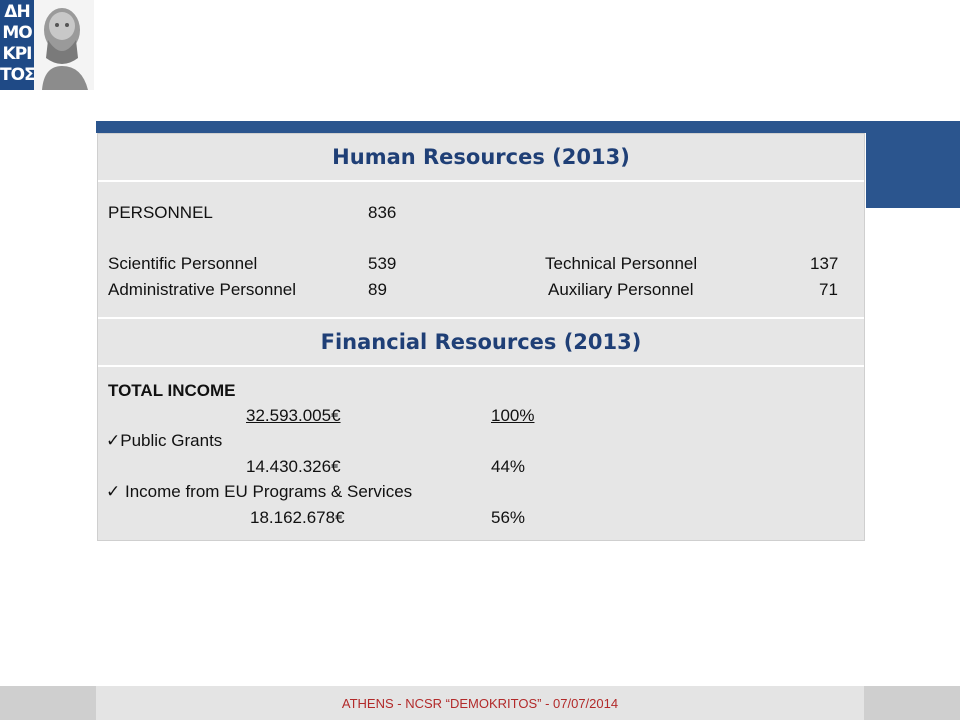  I want to click on total-income-label: TOTAL INCOME, so click(172, 390).